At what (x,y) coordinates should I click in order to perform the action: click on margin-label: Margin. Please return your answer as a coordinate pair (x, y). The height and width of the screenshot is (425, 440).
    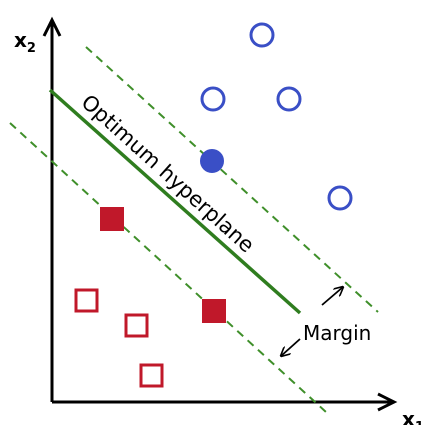
    Looking at the image, I should click on (337, 333).